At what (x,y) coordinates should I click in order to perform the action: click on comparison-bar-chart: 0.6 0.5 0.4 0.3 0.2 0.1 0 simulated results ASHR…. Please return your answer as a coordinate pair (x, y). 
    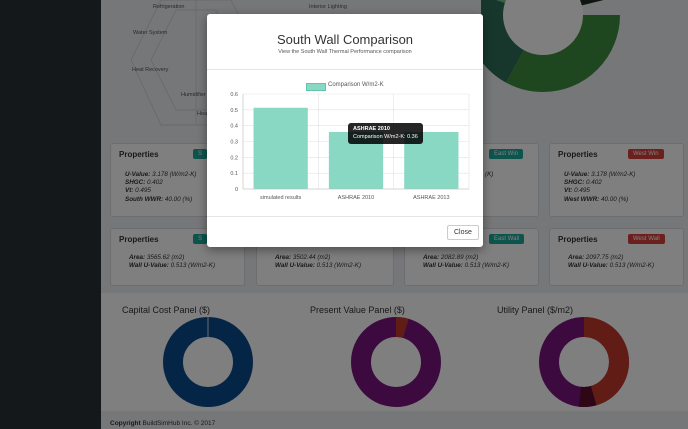
    Looking at the image, I should click on (350, 146).